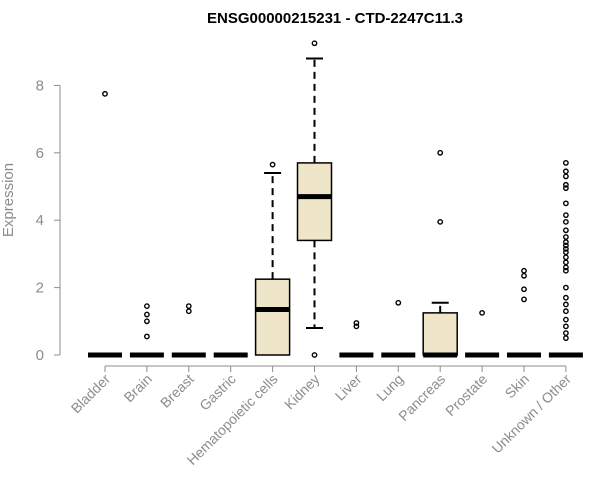  Describe the element at coordinates (517, 386) in the screenshot. I see `x-tick-label: Skin` at that location.